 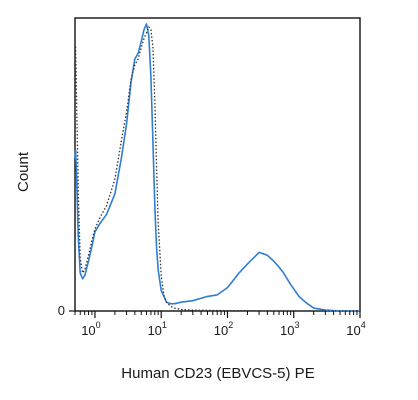 I want to click on x-axis-ticks: 10⁰ 10¹ 10² 10³ 10⁴, so click(x=220, y=324).